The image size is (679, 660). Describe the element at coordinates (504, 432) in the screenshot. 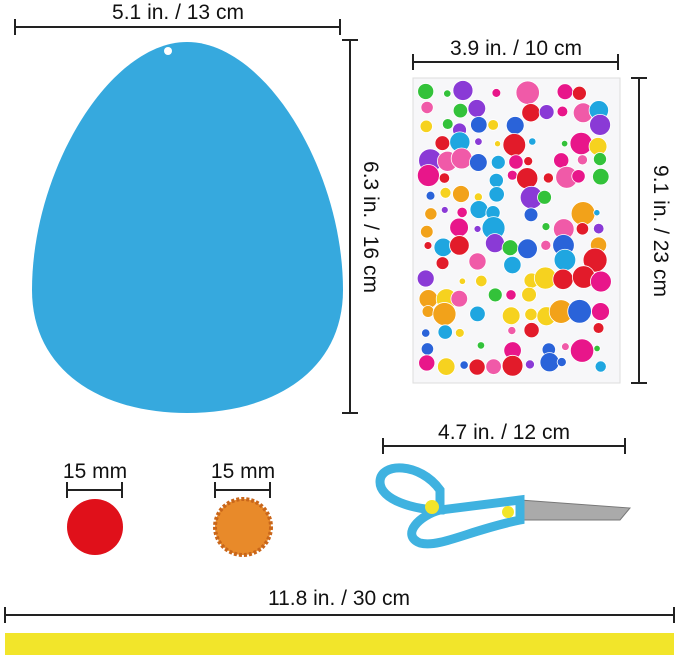

I see `scissors-length-label: 4.7 in. / 12 cm` at that location.